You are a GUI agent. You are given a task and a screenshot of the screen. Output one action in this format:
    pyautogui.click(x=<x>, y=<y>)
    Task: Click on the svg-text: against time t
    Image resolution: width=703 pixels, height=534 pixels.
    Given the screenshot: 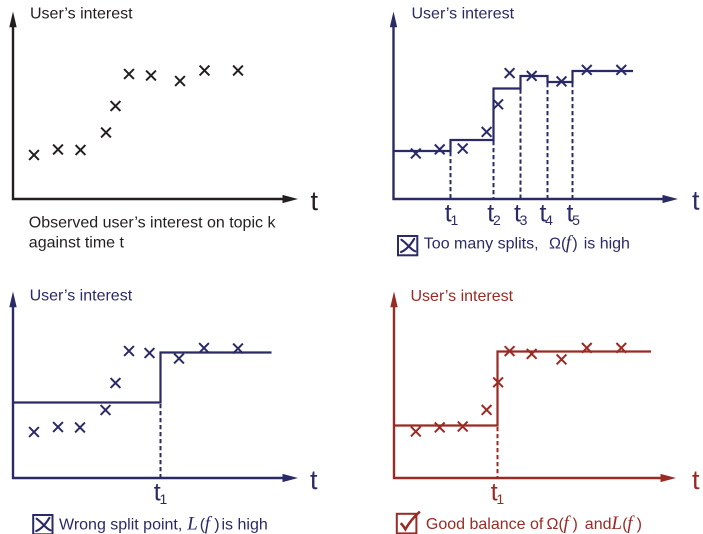 What is the action you would take?
    pyautogui.click(x=77, y=242)
    